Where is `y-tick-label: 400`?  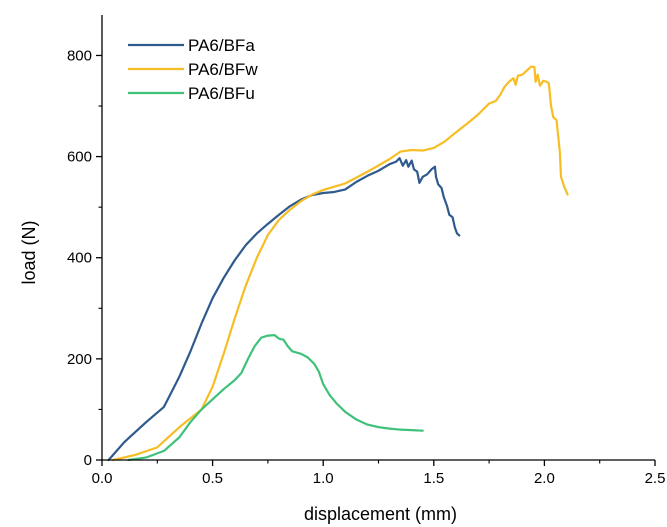 y-tick-label: 400 is located at coordinates (79, 258).